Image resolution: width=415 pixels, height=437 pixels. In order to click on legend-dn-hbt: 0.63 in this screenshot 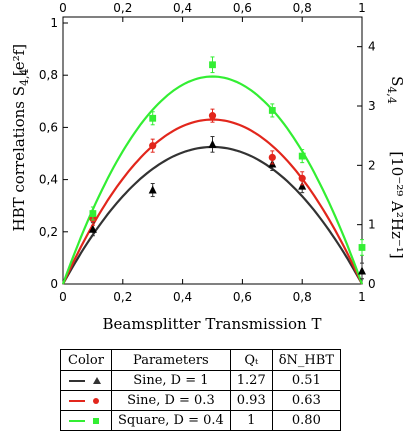, I will do `click(306, 400)`.